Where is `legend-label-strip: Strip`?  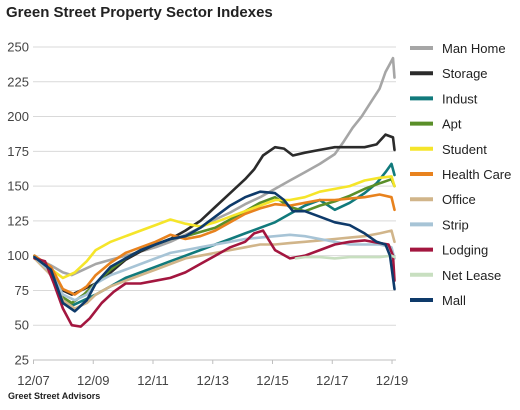 legend-label-strip: Strip is located at coordinates (455, 224).